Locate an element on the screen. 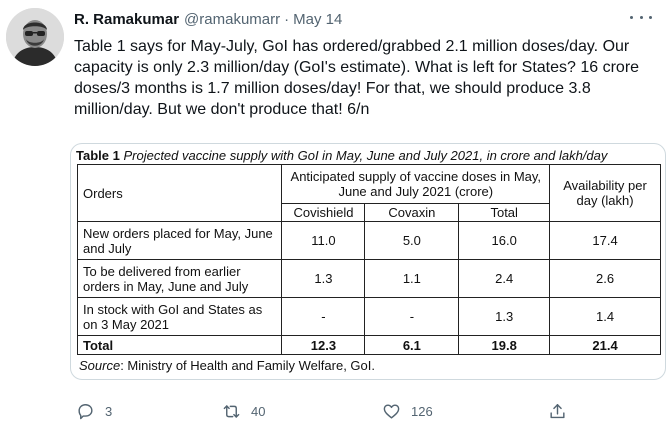 The image size is (670, 434). like-button: 126 is located at coordinates (407, 411).